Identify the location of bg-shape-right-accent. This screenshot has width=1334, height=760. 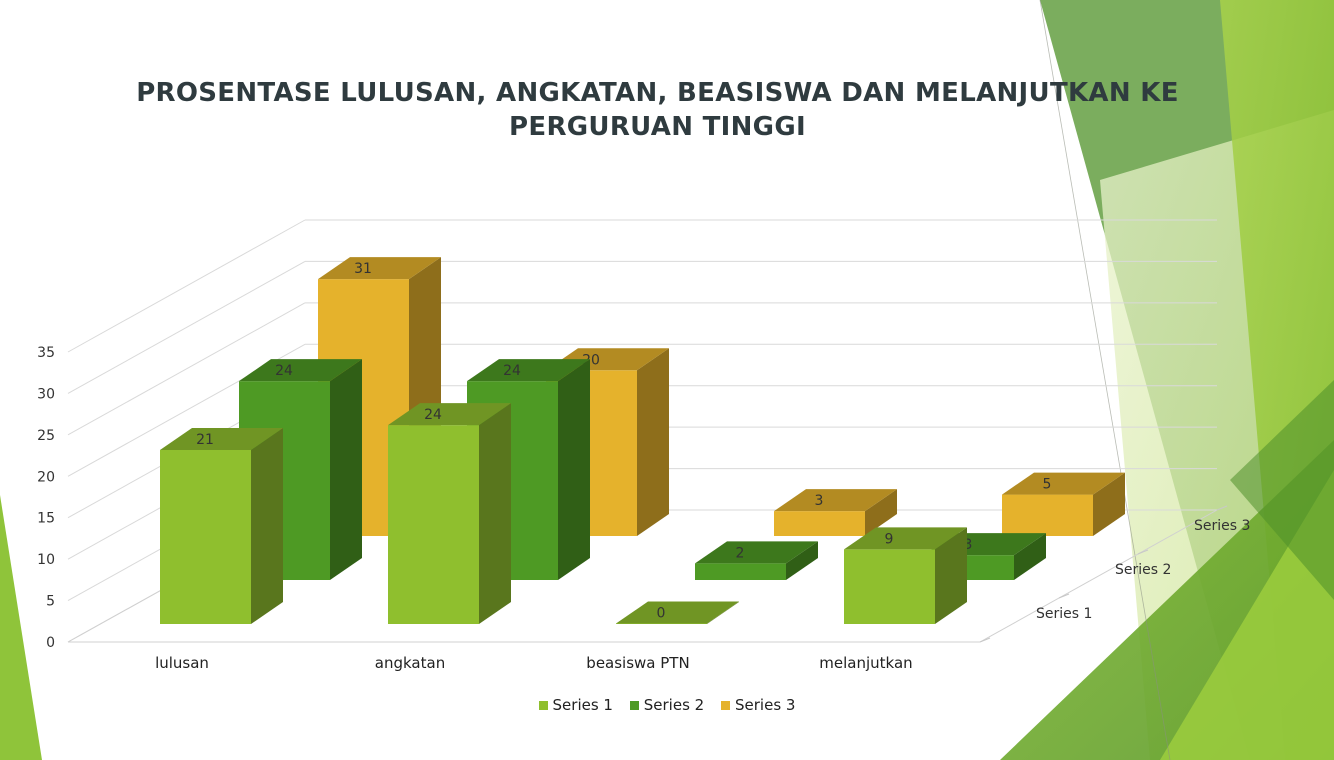
(1282, 490).